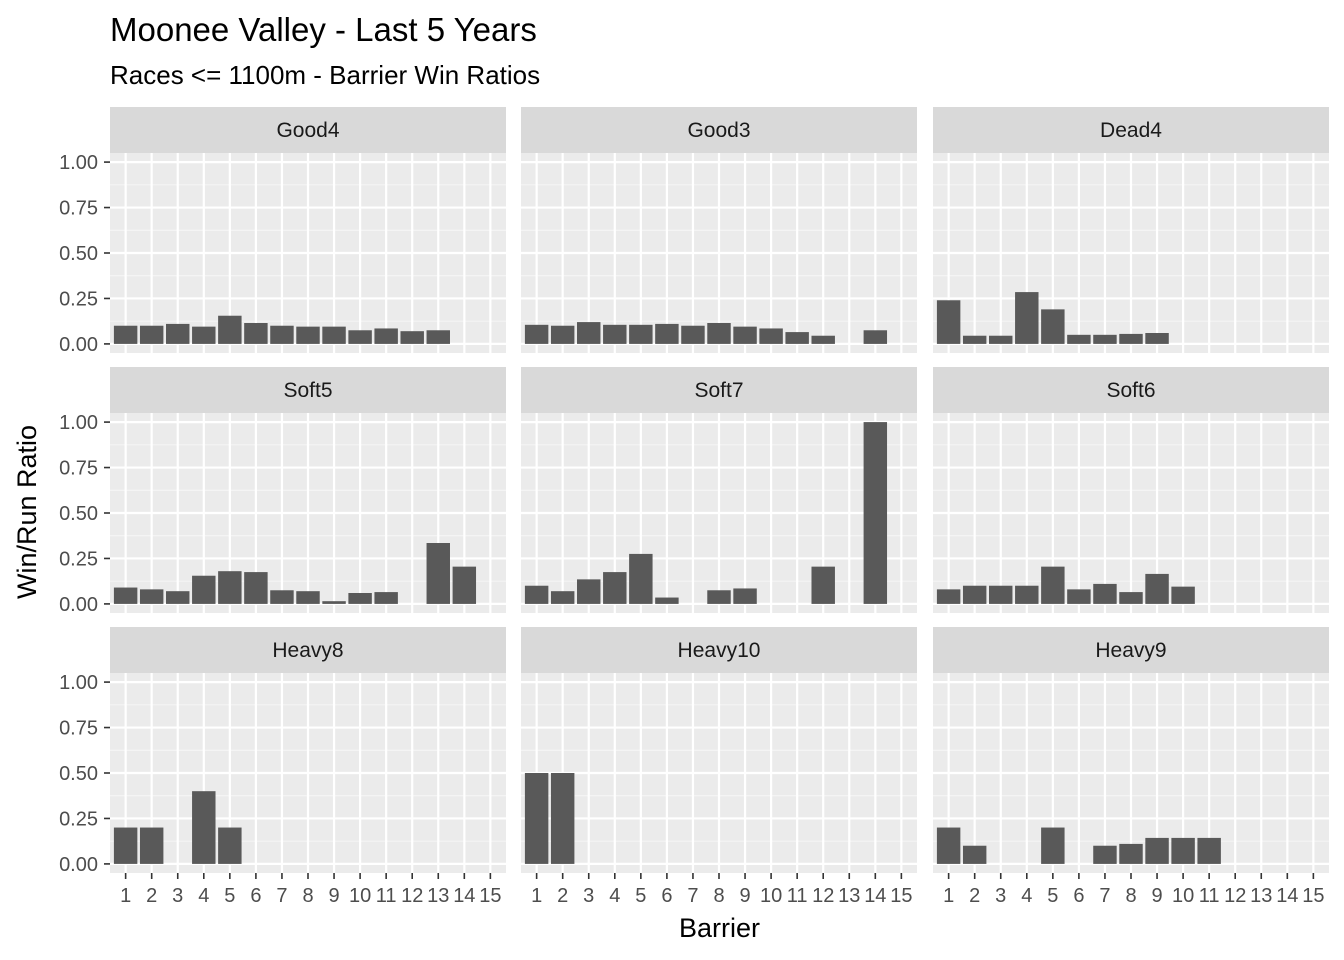  What do you see at coordinates (325, 75) in the screenshot?
I see `chart-subtitle: Races <= 1100m - Barrier Win Ratios` at bounding box center [325, 75].